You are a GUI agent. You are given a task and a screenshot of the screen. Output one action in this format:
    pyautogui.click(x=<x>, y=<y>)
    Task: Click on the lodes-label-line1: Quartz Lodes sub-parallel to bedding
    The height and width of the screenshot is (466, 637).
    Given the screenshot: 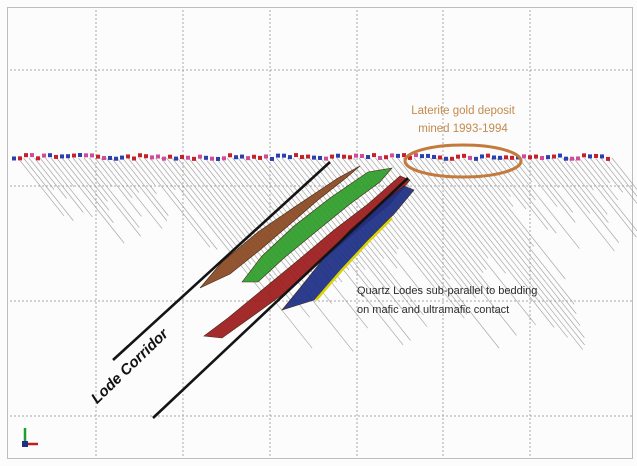 What is the action you would take?
    pyautogui.click(x=447, y=291)
    